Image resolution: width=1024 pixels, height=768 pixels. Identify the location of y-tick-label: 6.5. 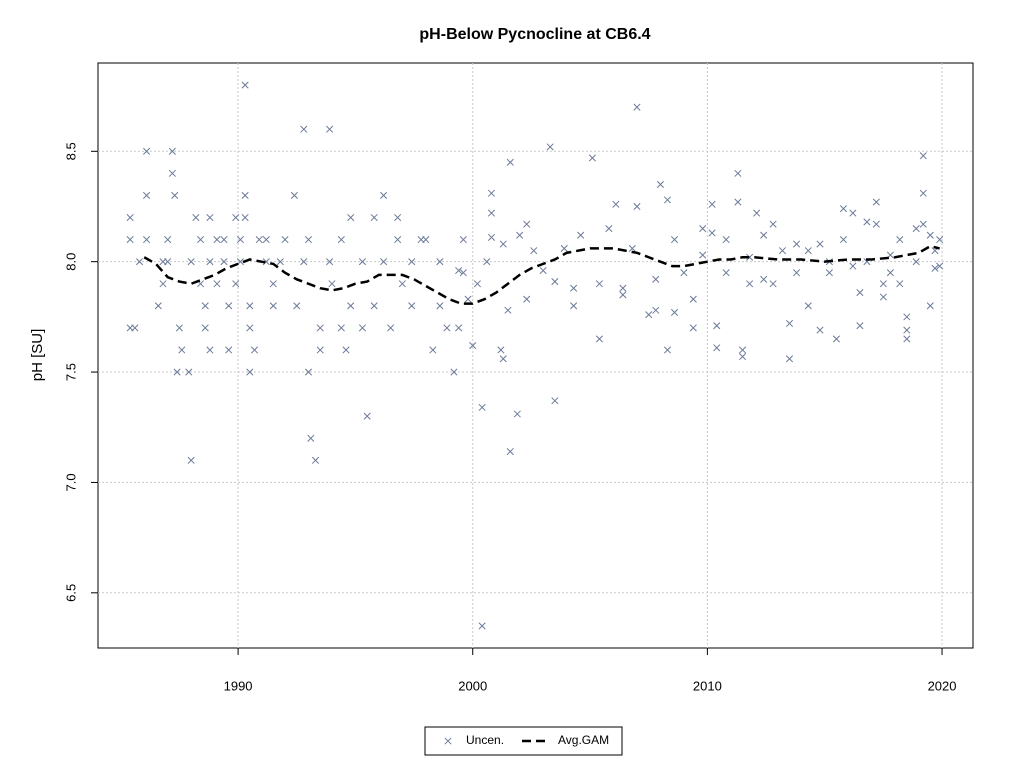
(70, 593).